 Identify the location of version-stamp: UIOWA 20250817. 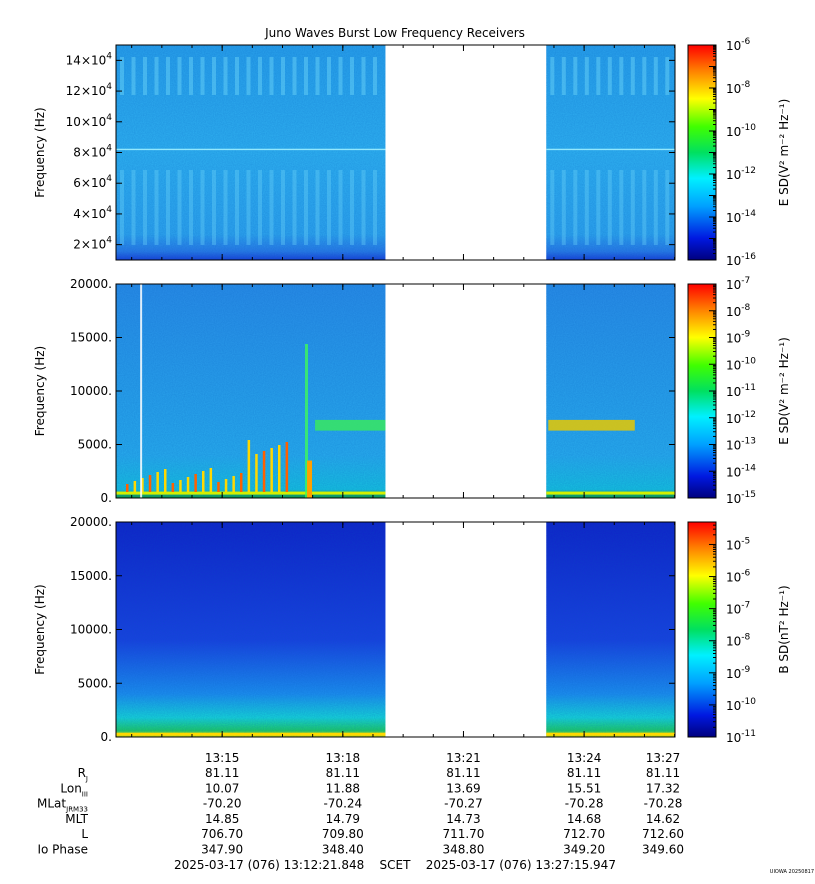
(792, 872).